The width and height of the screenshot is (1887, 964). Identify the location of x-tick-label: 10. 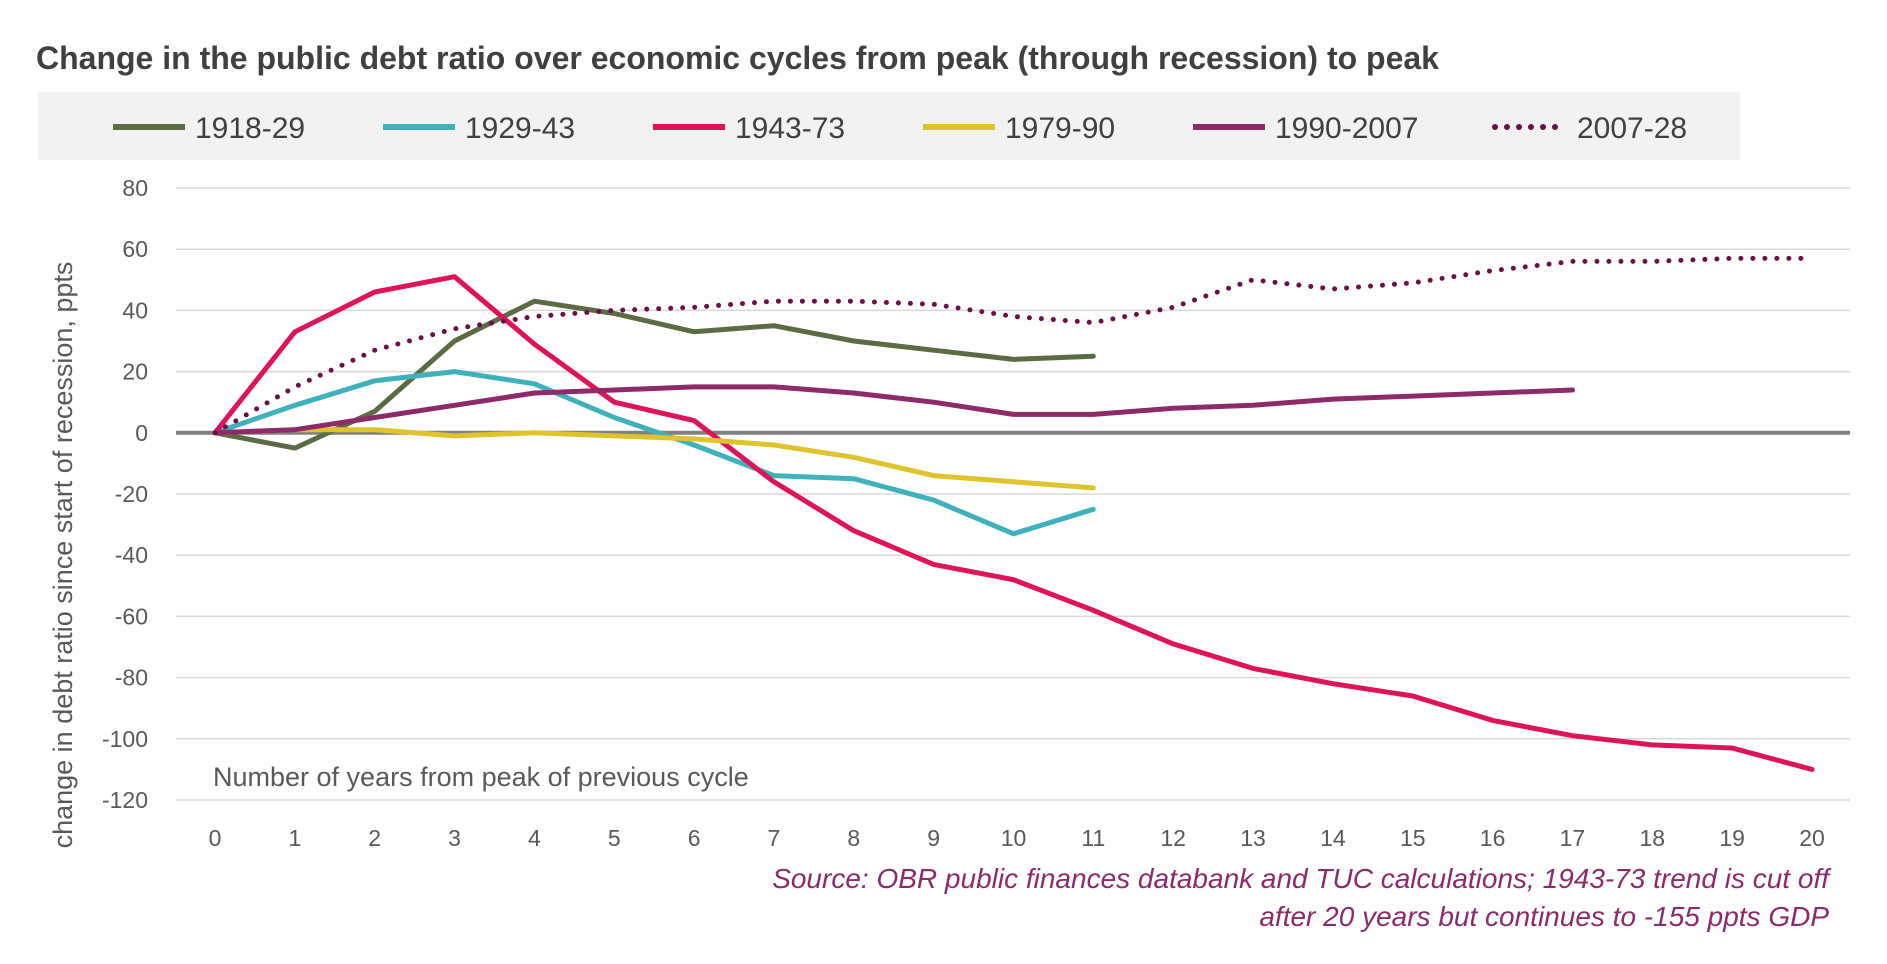
(1014, 838).